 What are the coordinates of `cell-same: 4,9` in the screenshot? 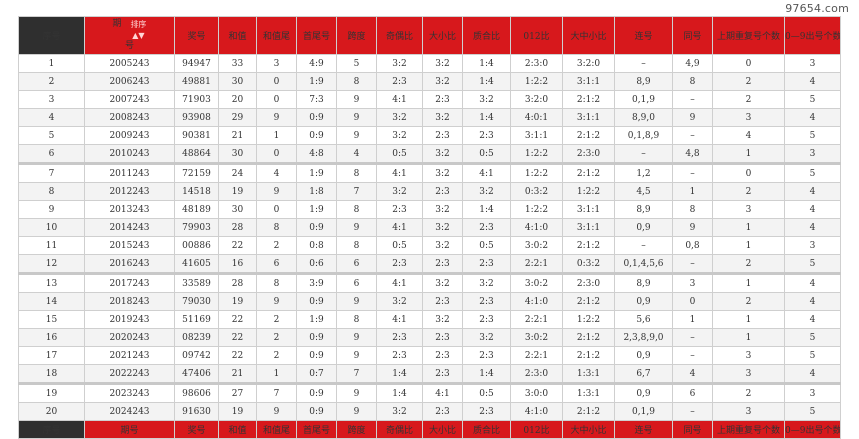 It's located at (692, 63).